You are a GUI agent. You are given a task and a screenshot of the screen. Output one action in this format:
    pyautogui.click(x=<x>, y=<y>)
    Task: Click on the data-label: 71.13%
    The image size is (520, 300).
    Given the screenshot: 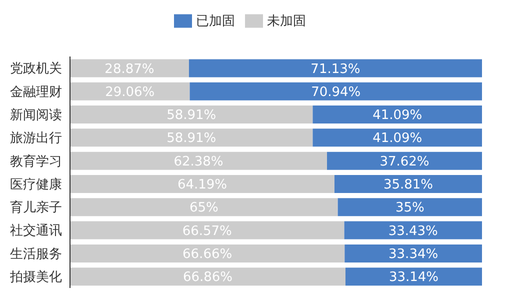 What is the action you would take?
    pyautogui.click(x=335, y=69)
    